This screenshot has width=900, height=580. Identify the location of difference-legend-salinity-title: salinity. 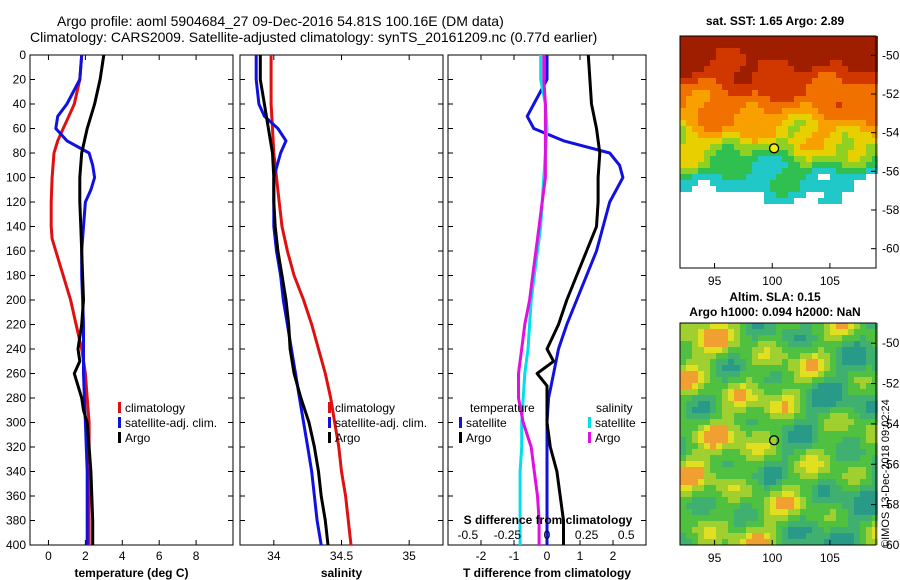
(614, 408).